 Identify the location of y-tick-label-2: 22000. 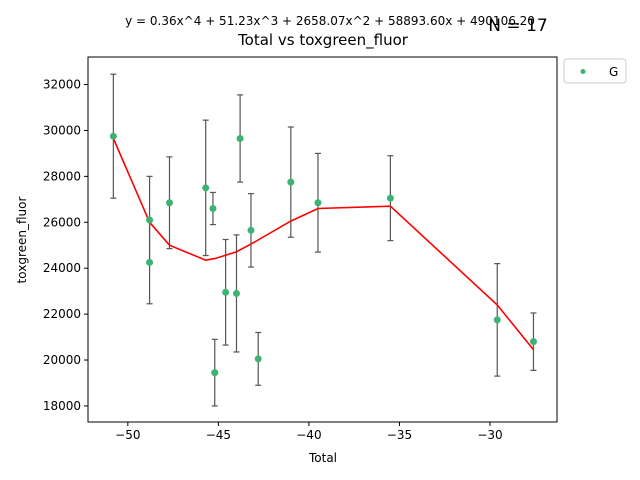
(62, 314).